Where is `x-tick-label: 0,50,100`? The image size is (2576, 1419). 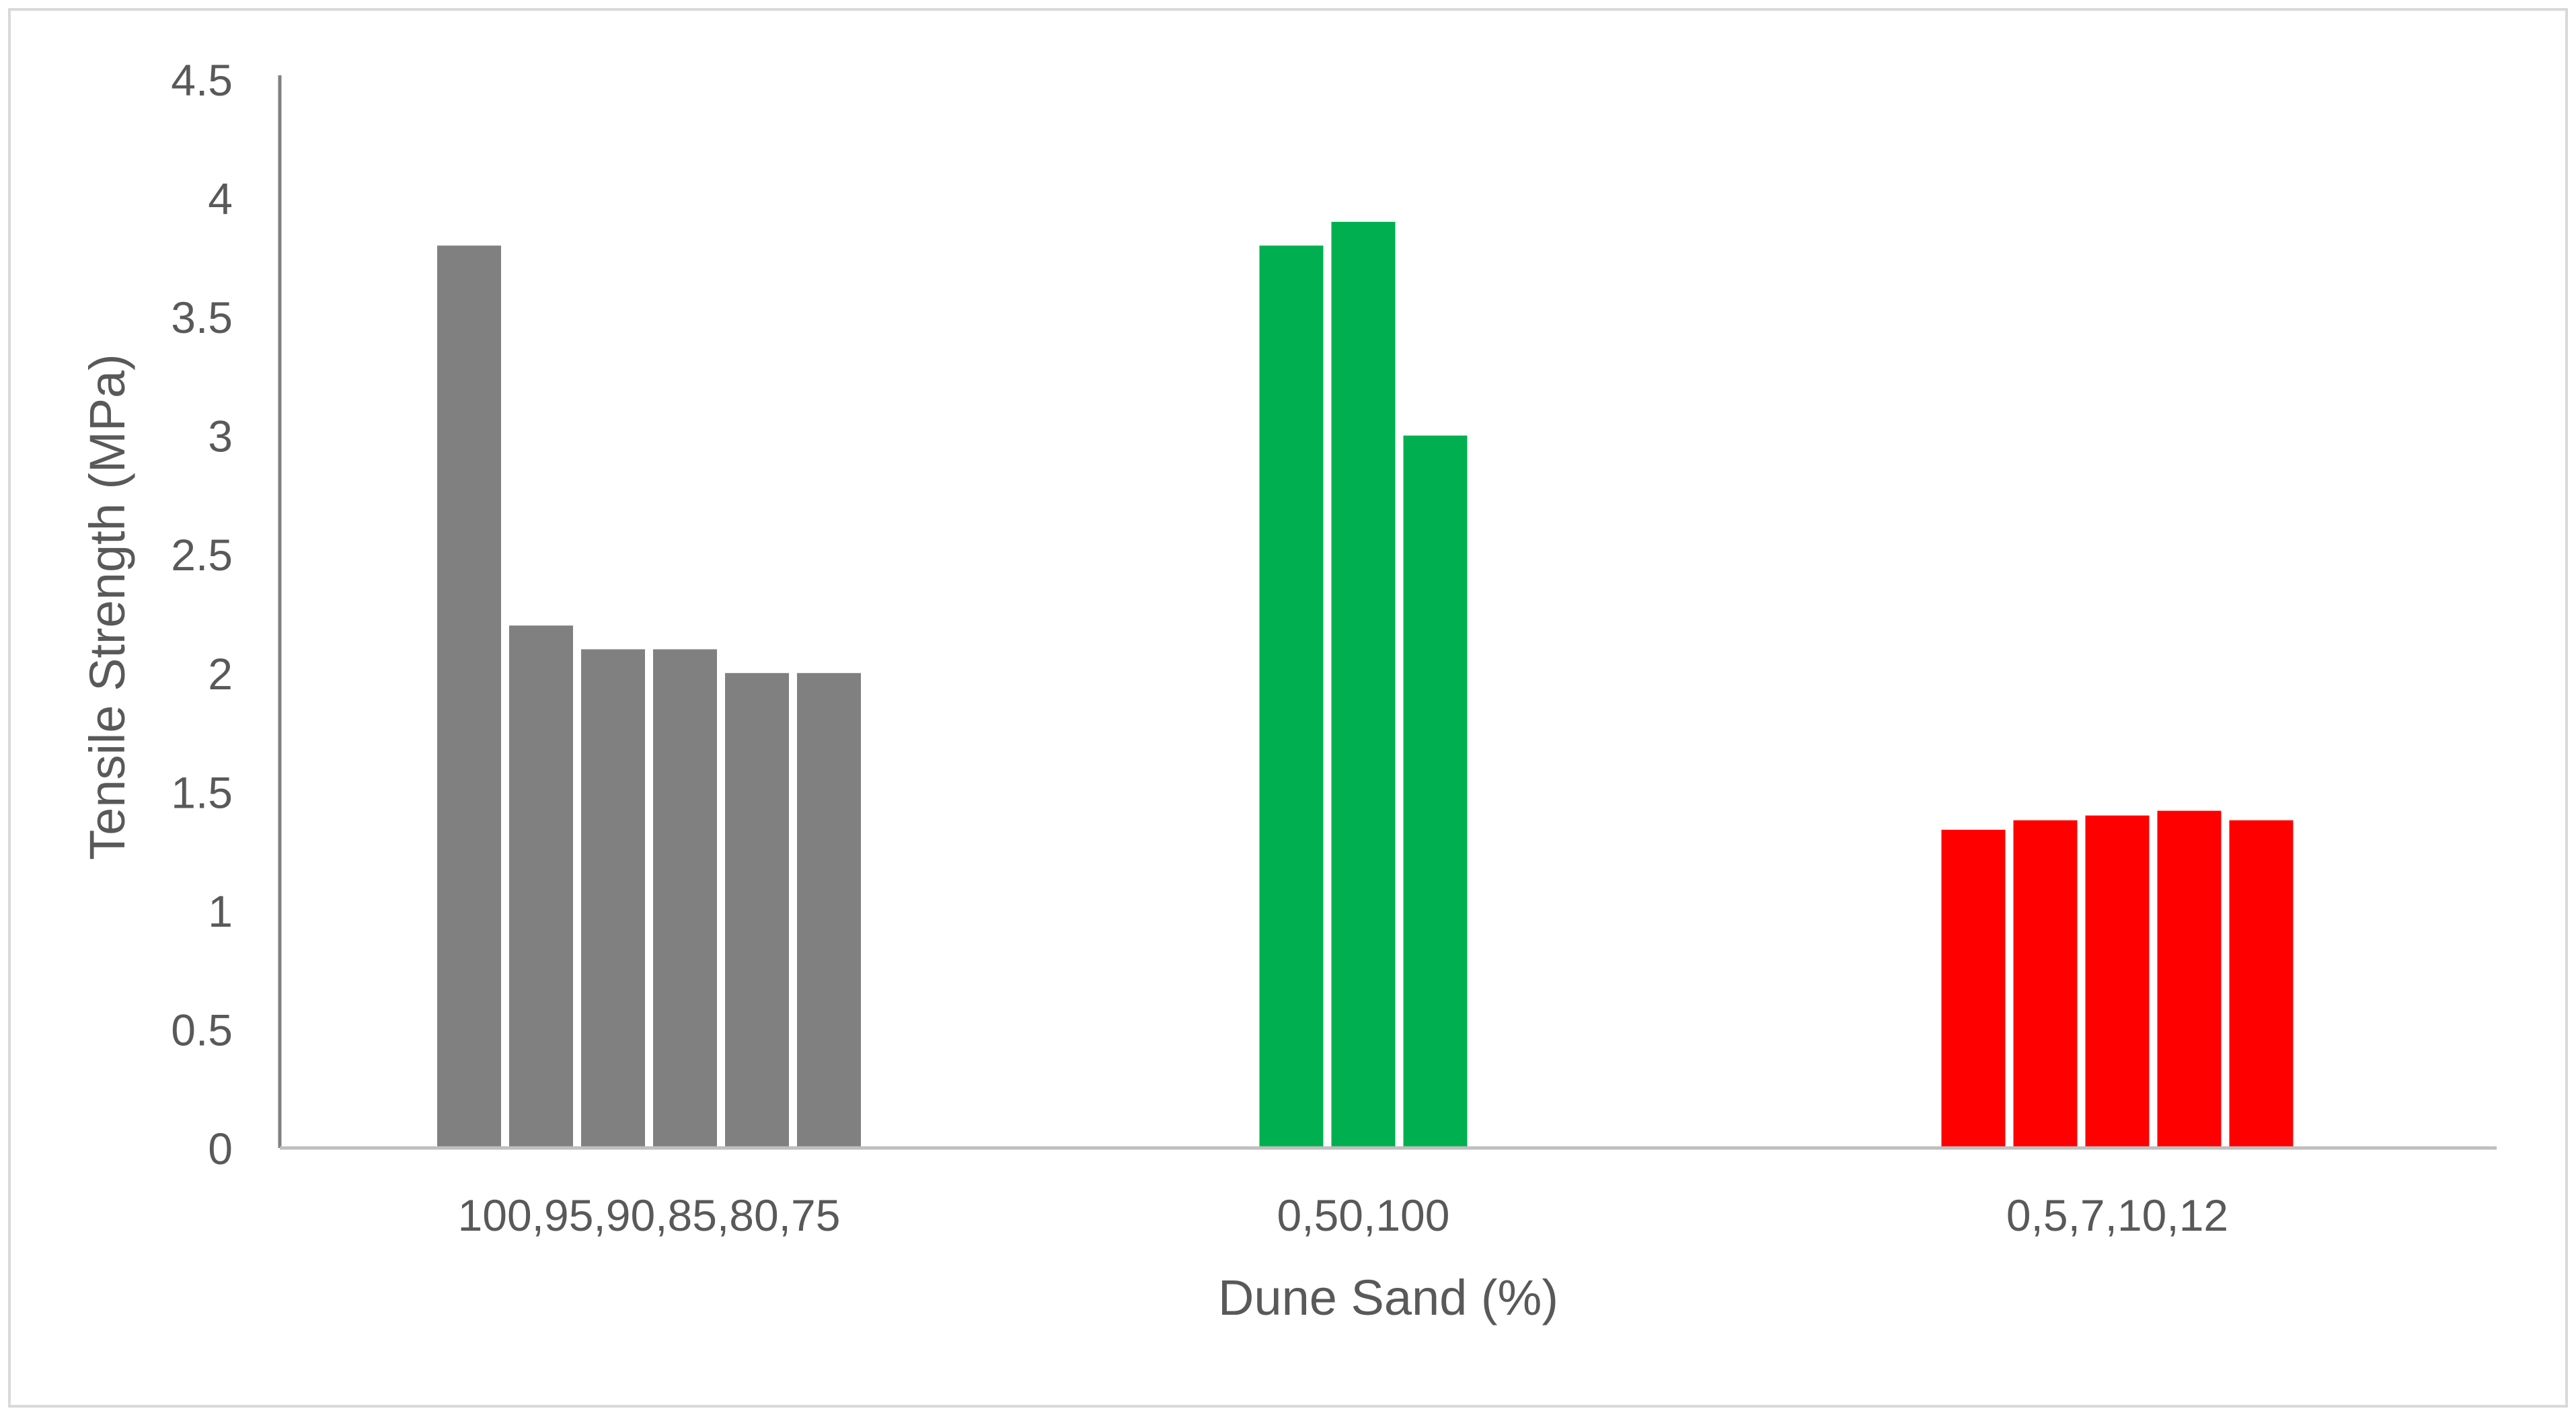 x-tick-label: 0,50,100 is located at coordinates (1363, 1215).